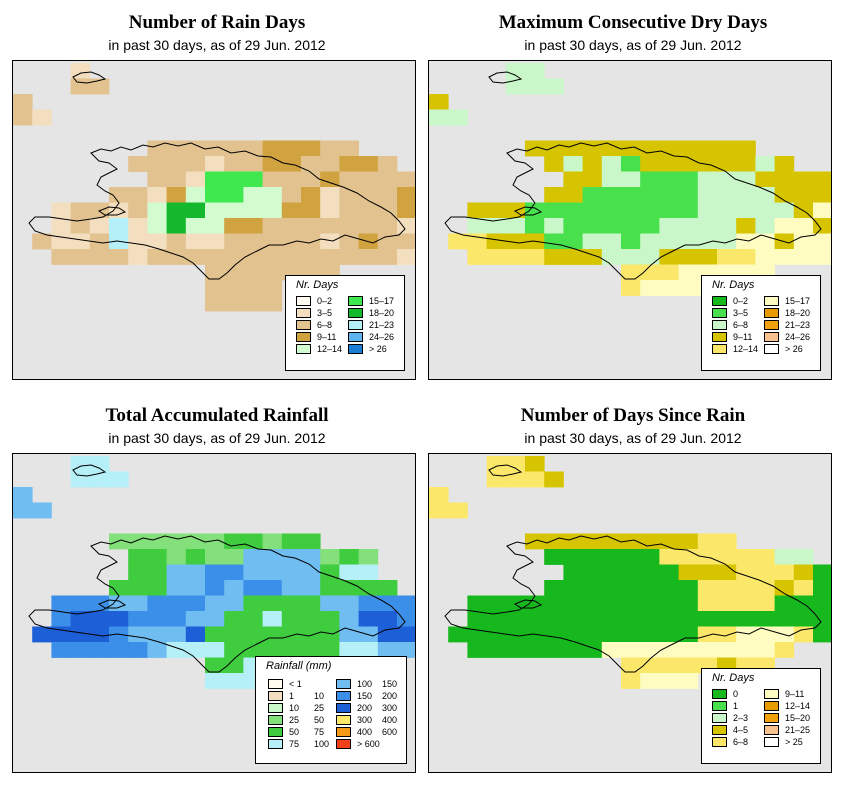 The image size is (853, 793). What do you see at coordinates (633, 211) in the screenshot?
I see `island-outline` at bounding box center [633, 211].